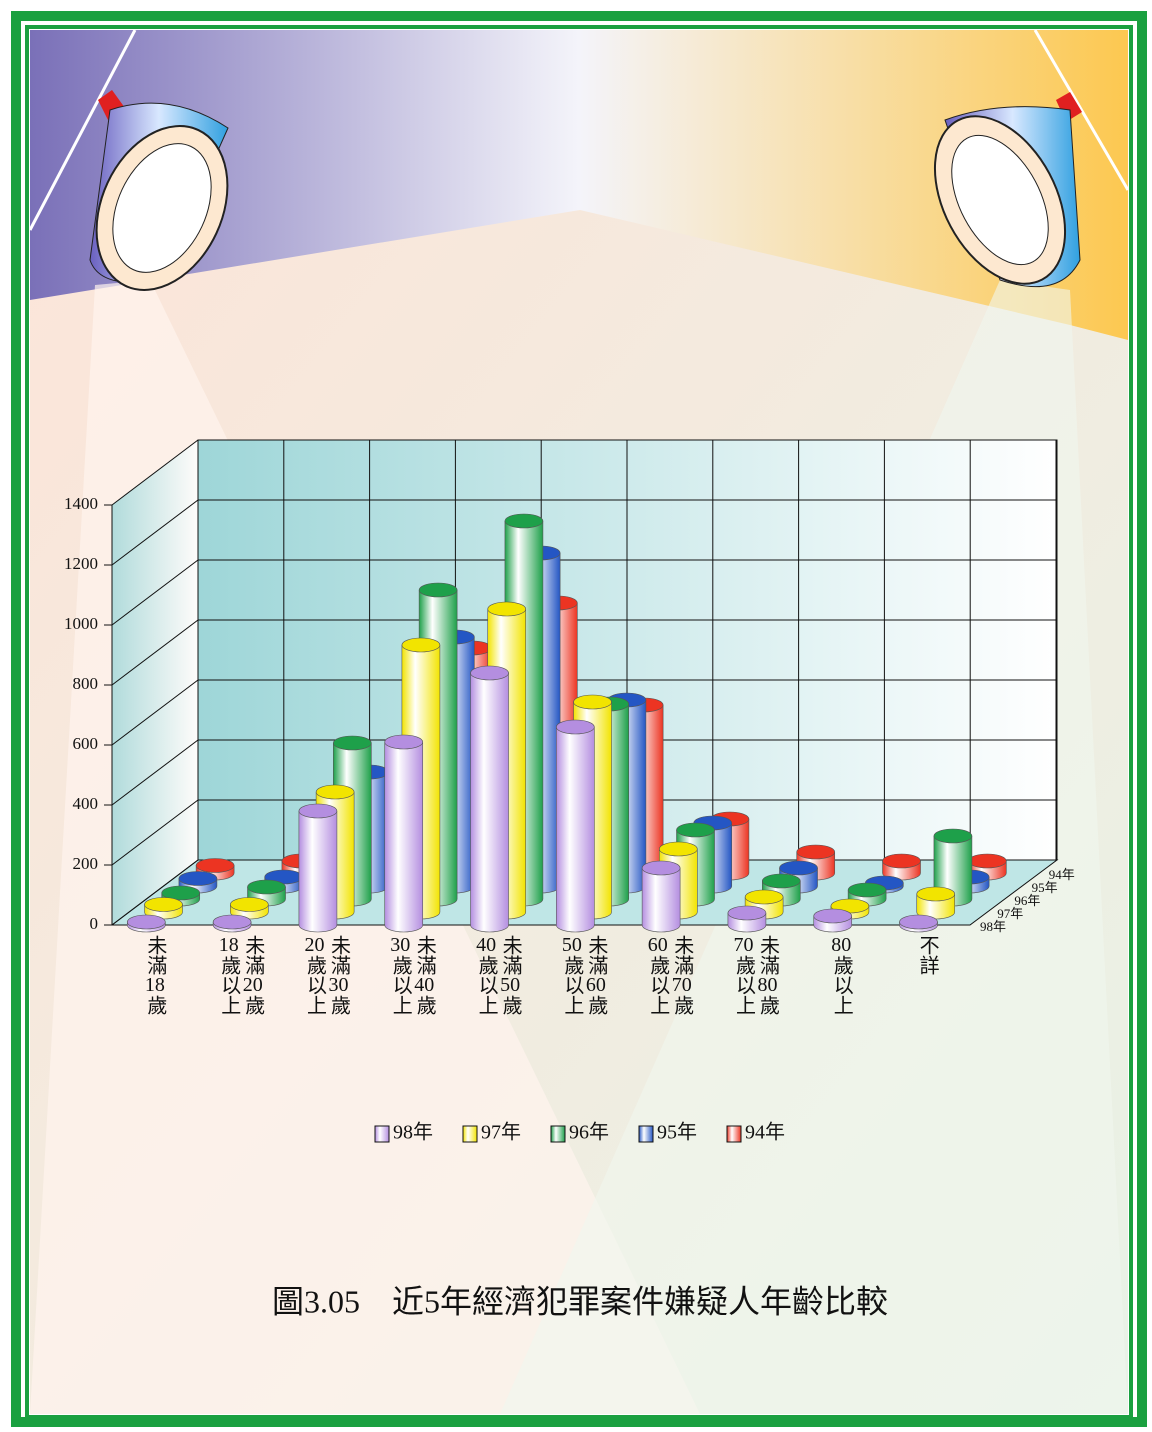 This screenshot has width=1152, height=1432. I want to click on y-tick-label: 0, so click(94, 923).